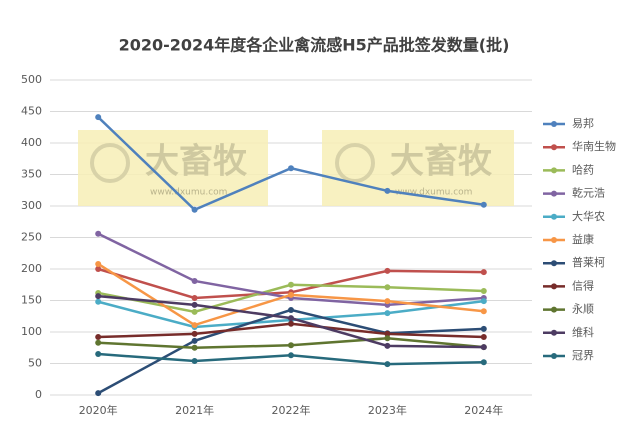 This screenshot has height=437, width=628. I want to click on y-tick-label: 300, so click(31, 205).